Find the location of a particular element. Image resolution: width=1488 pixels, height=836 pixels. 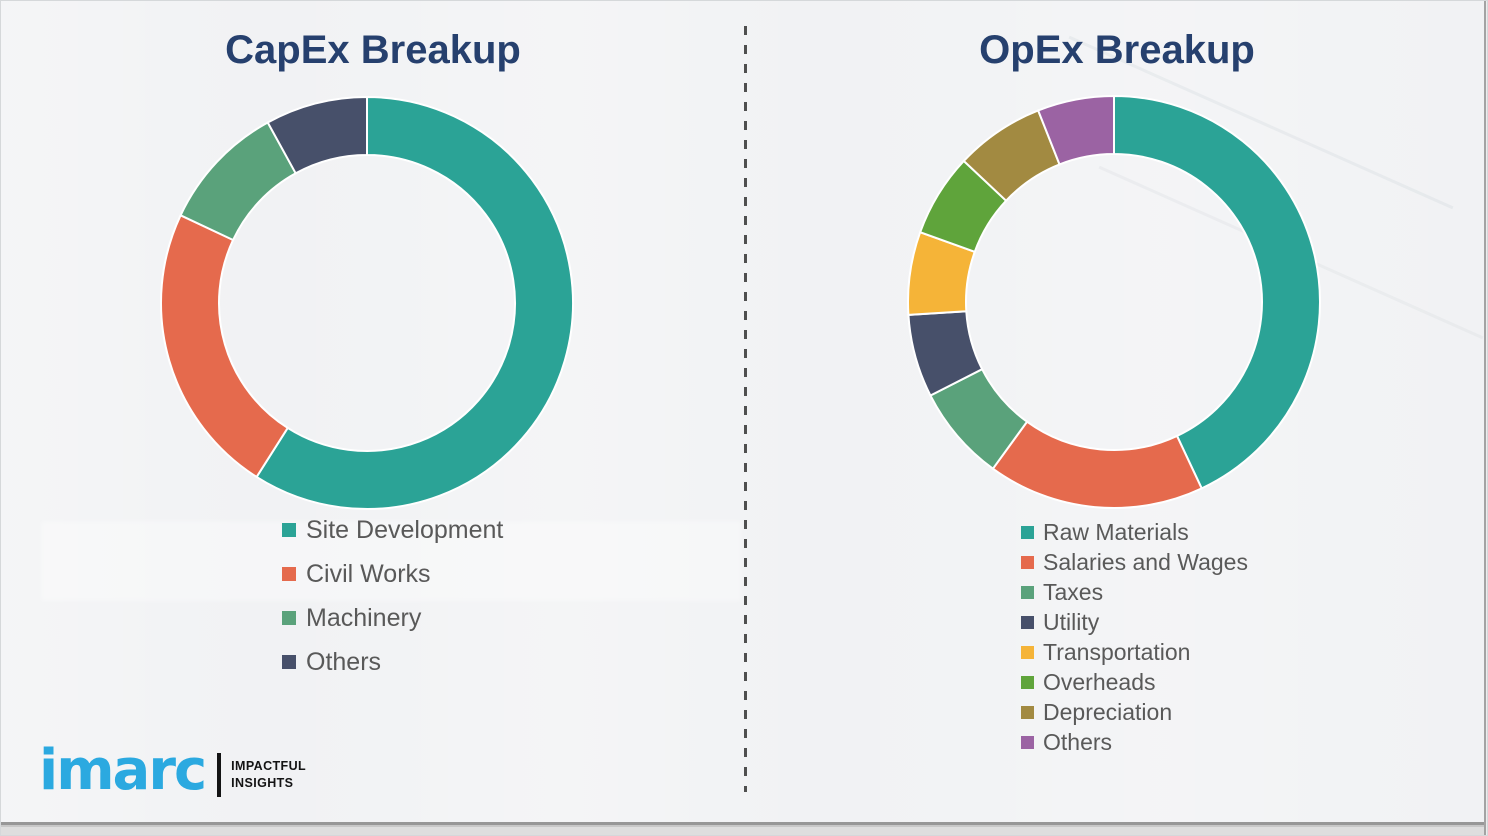

donut-segment-salaries-and-wages is located at coordinates (1097, 464).